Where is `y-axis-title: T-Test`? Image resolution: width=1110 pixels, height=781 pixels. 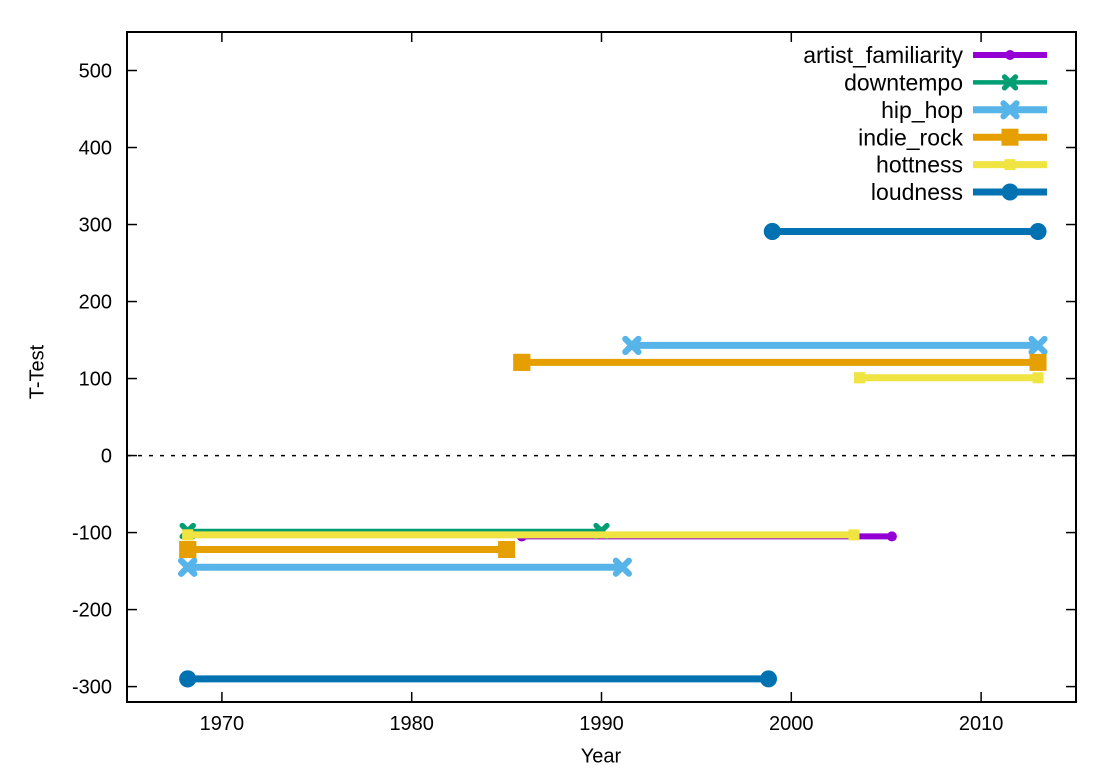 y-axis-title: T-Test is located at coordinates (37, 372).